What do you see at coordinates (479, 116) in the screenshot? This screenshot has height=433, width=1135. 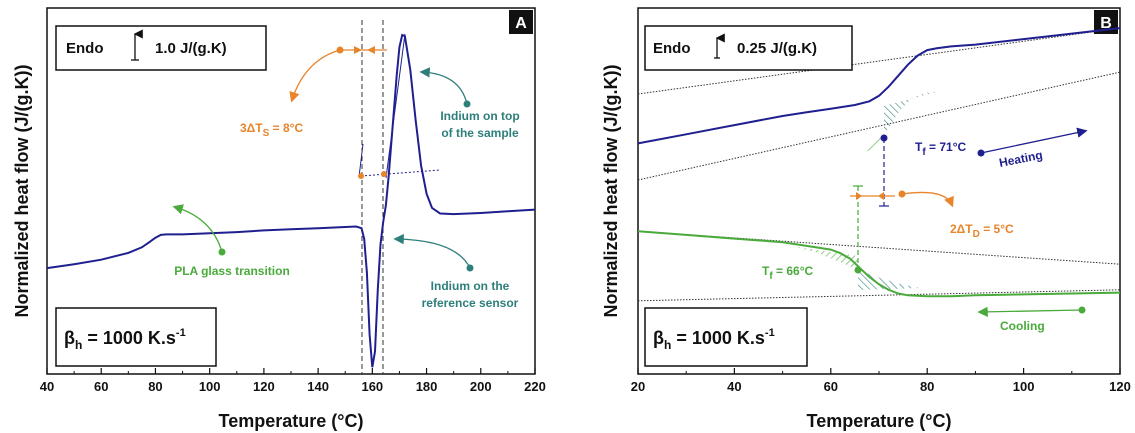 I see `annotation-indium-top: Indium on top` at bounding box center [479, 116].